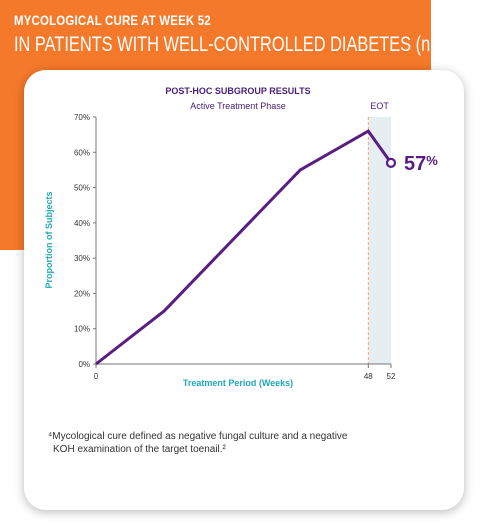 This screenshot has height=527, width=485. What do you see at coordinates (82, 329) in the screenshot?
I see `y-tick-label: 10%` at bounding box center [82, 329].